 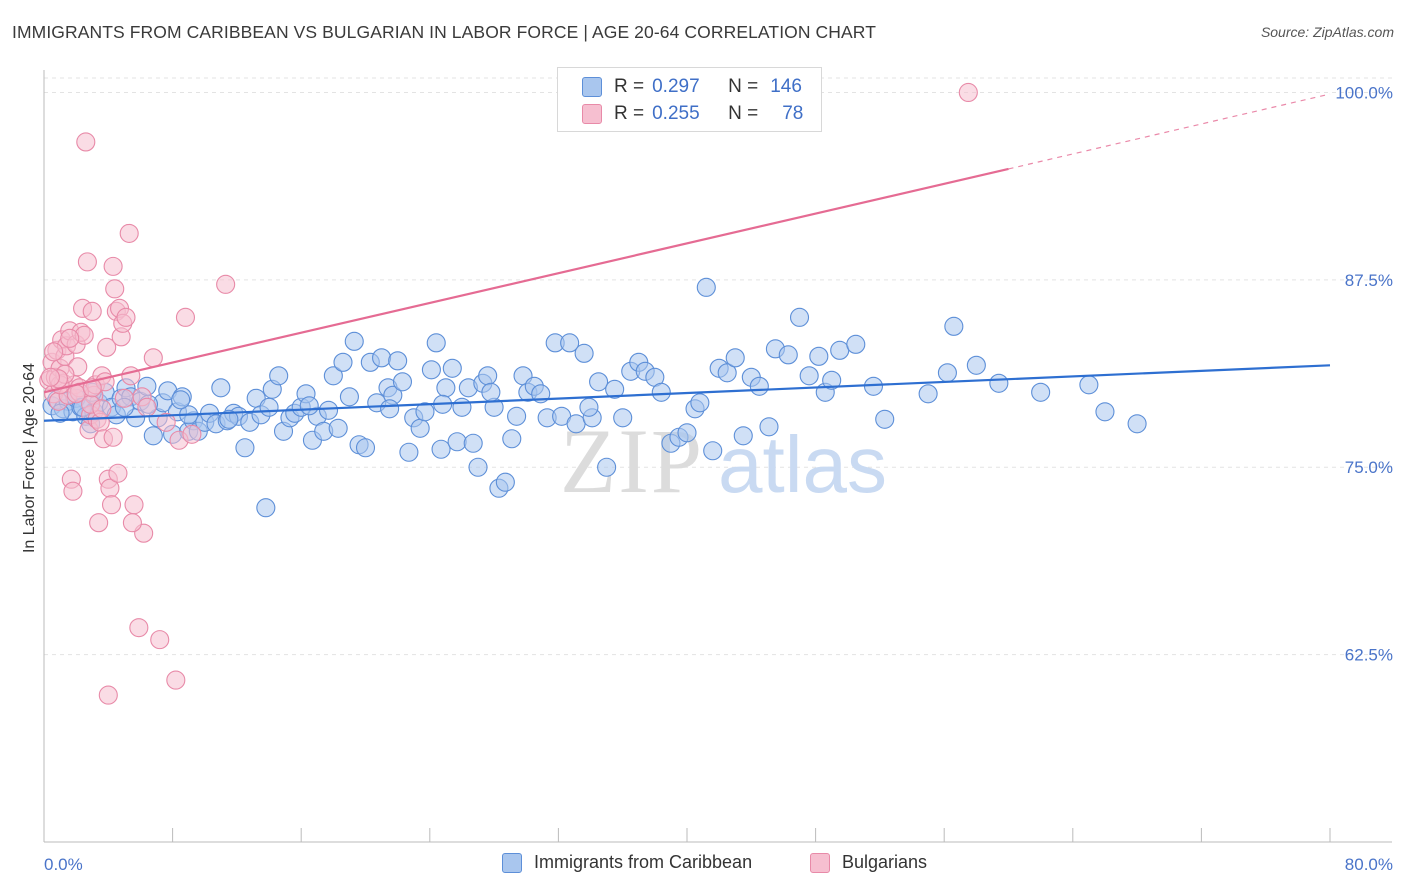 What do you see at coordinates (786, 86) in the screenshot?
I see `legend-n-value: 146` at bounding box center [786, 86].